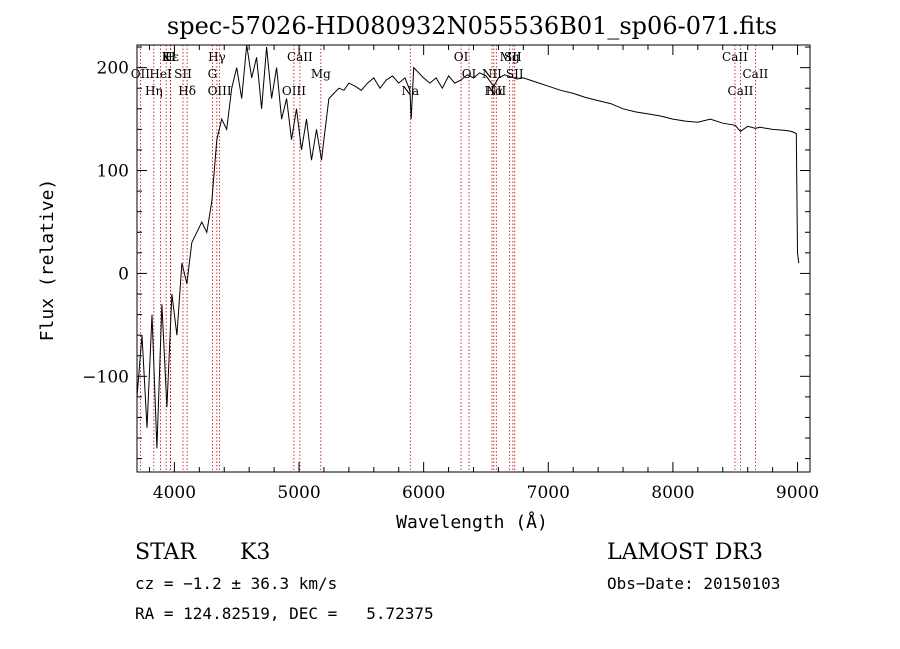 The height and width of the screenshot is (649, 900). Describe the element at coordinates (123, 274) in the screenshot. I see `y-tick-label: 0` at that location.